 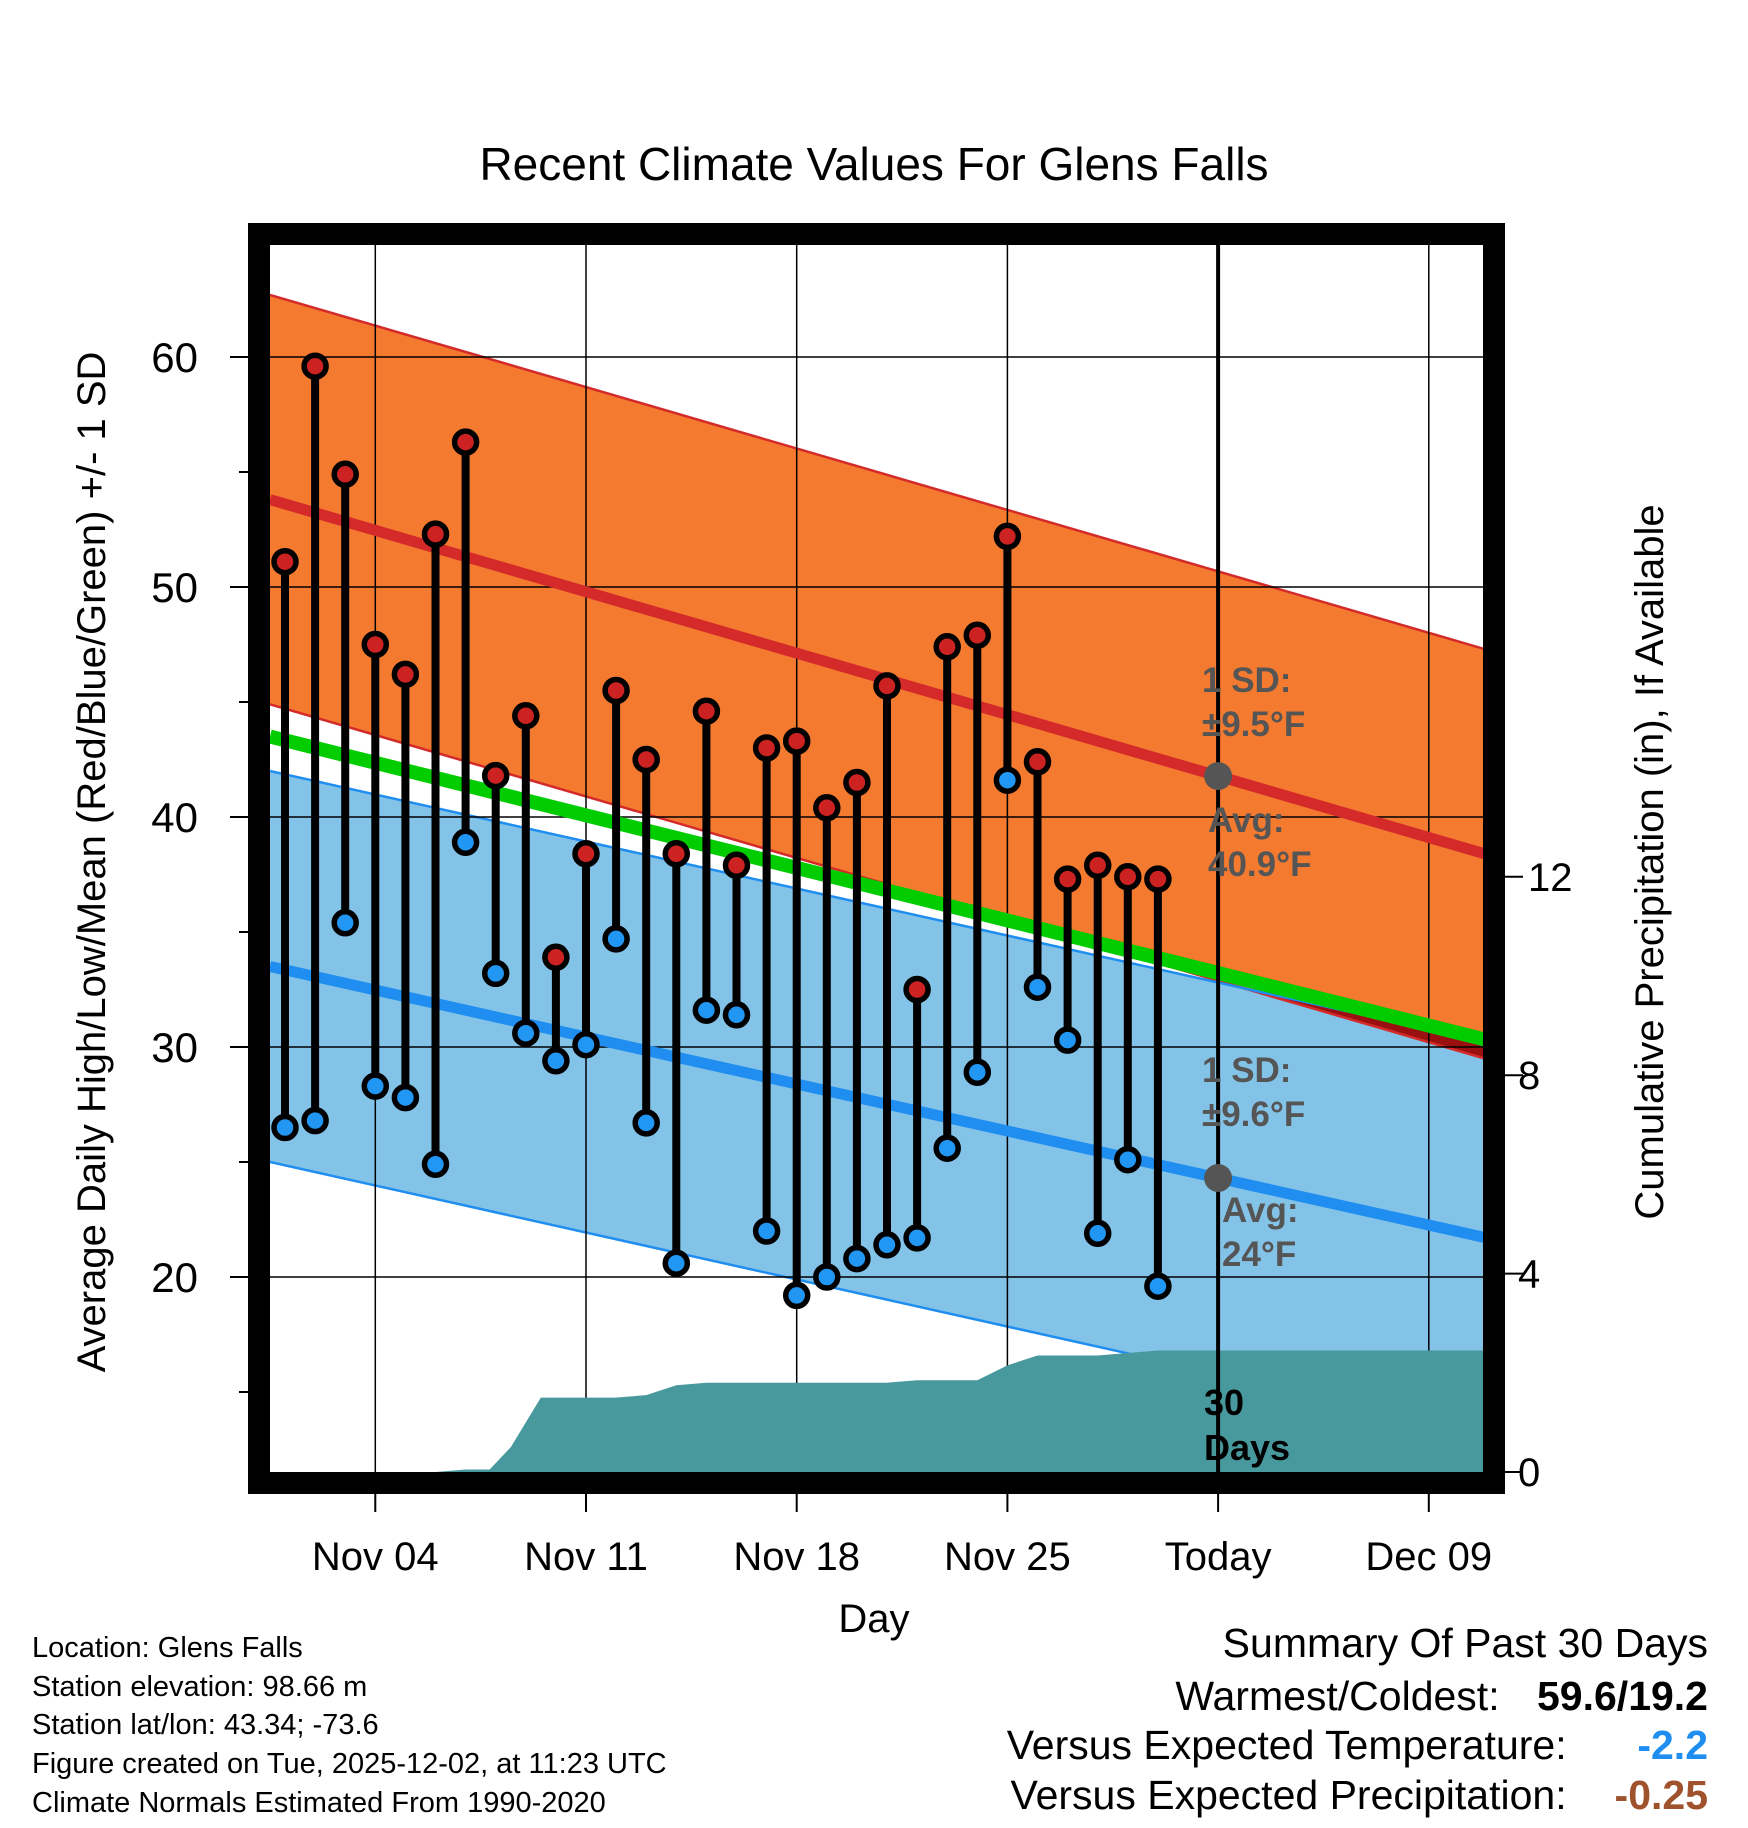 What do you see at coordinates (205, 1725) in the screenshot?
I see `meta-latlon: Station lat/lon: 43.34; -73.6` at bounding box center [205, 1725].